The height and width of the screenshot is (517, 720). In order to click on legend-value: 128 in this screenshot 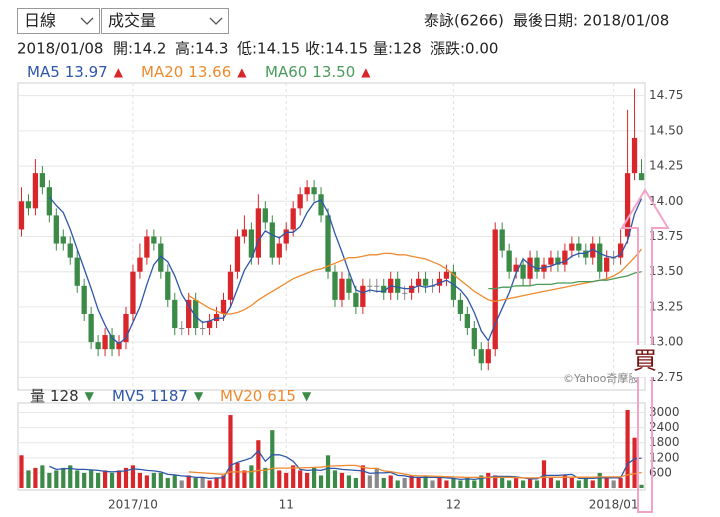, I will do `click(64, 396)`.